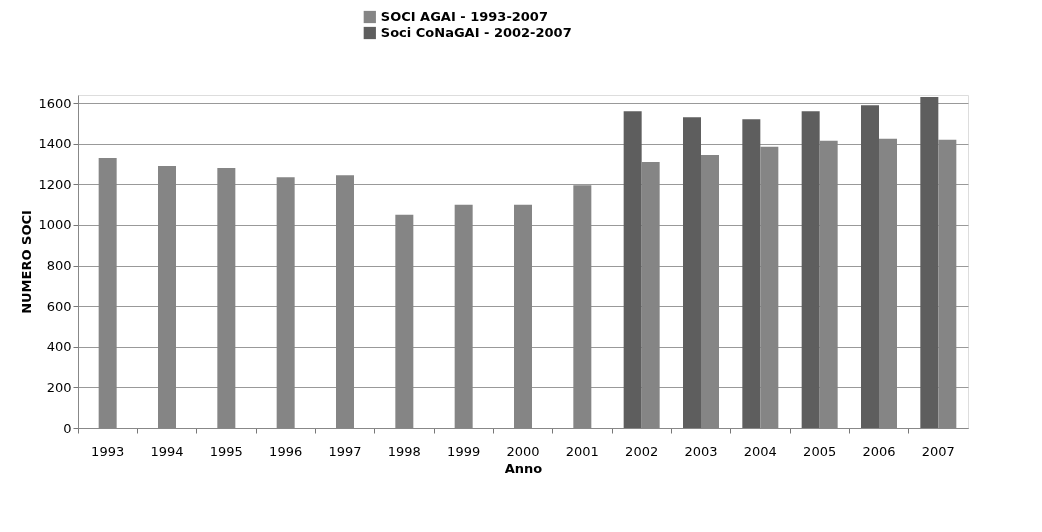 The height and width of the screenshot is (532, 1042). I want to click on y-tick-label: 800, so click(59, 266).